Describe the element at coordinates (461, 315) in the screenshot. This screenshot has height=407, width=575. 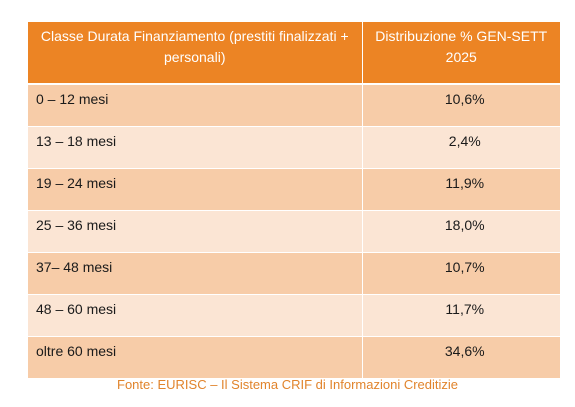
I see `row-value: 11,7%` at that location.